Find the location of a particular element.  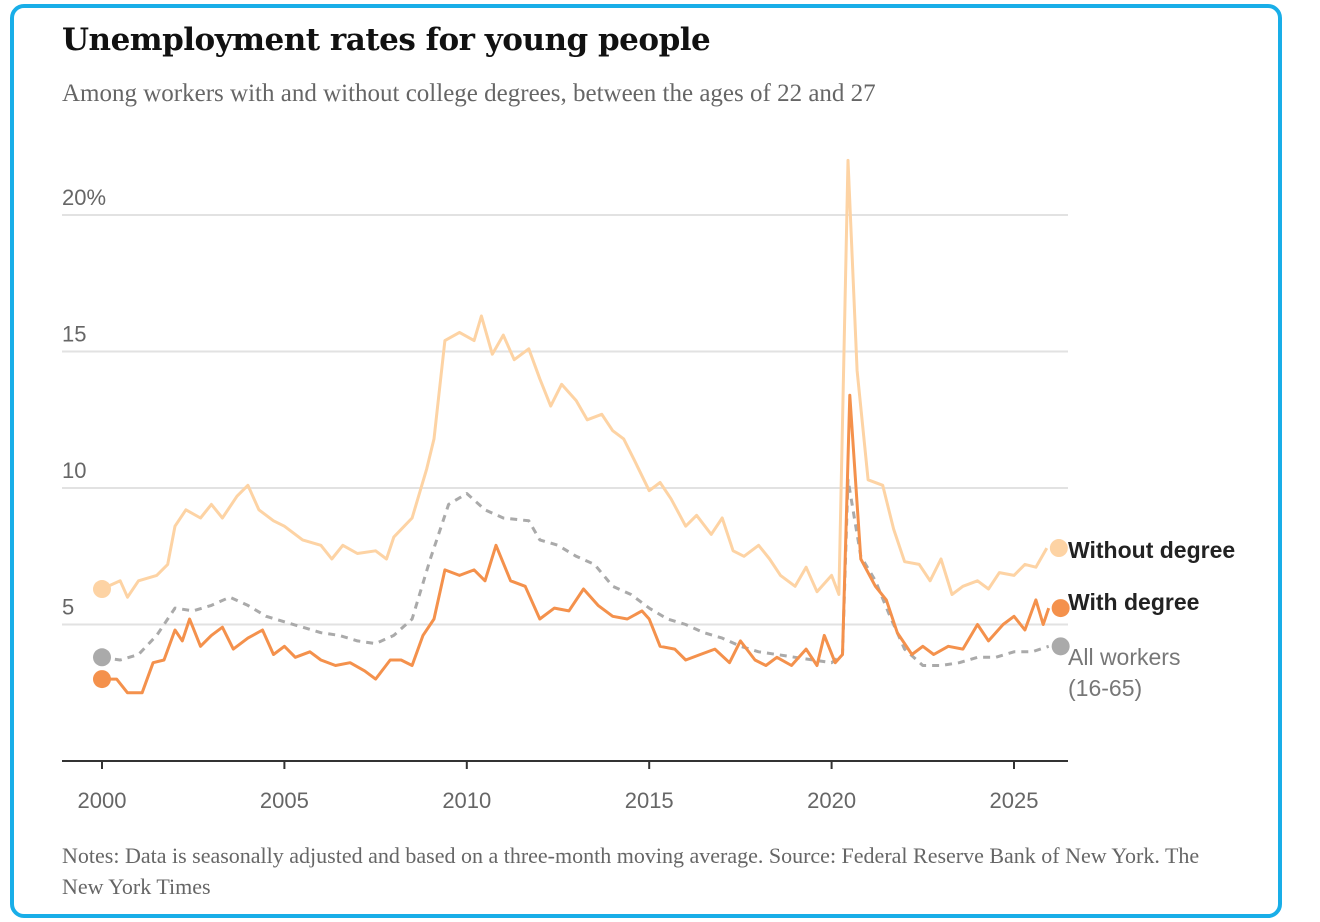

chart-title: Unemployment rates for young people is located at coordinates (386, 40).